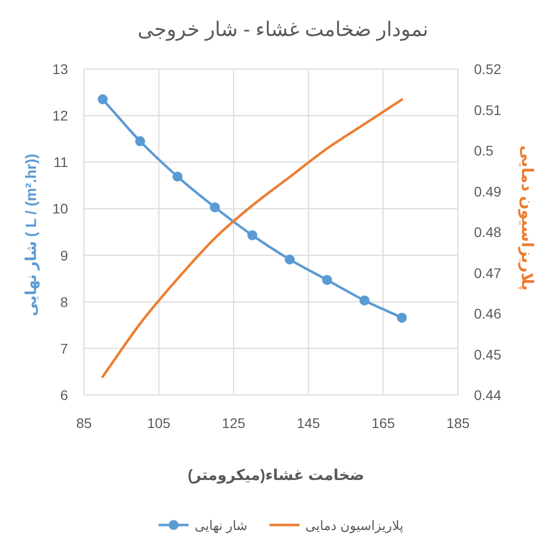 The image size is (544, 537). What do you see at coordinates (276, 475) in the screenshot?
I see `x-axis-title: ضخامت غشاء(میکرومتر)` at bounding box center [276, 475].